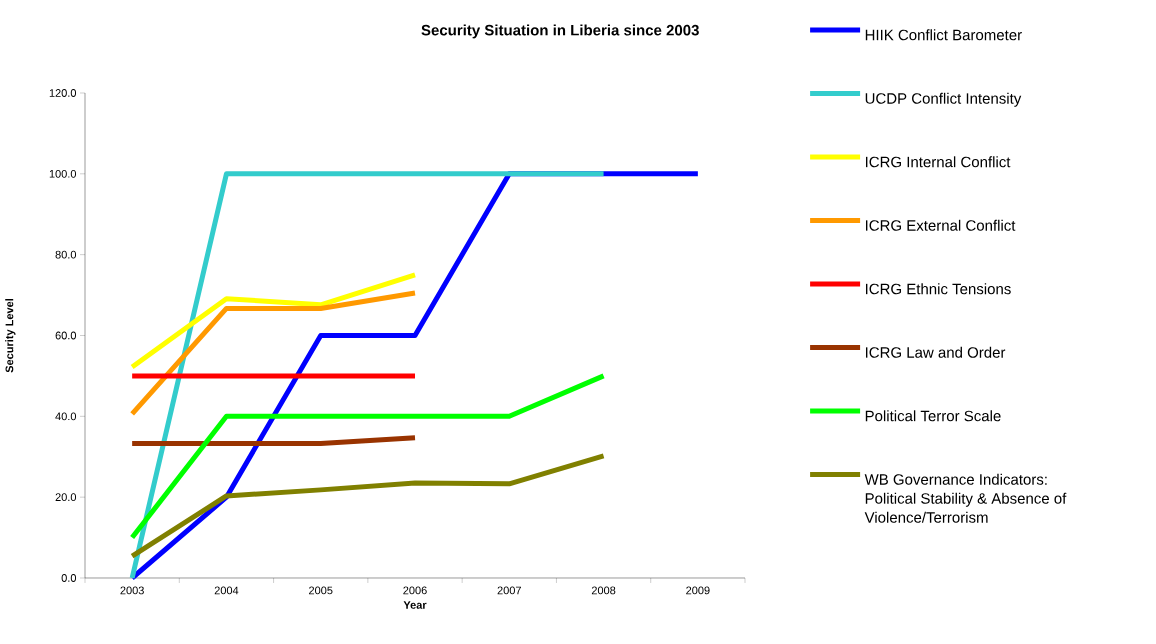 The height and width of the screenshot is (644, 1156). Describe the element at coordinates (943, 35) in the screenshot. I see `legend-label: HIIK Conflict Barometer` at that location.